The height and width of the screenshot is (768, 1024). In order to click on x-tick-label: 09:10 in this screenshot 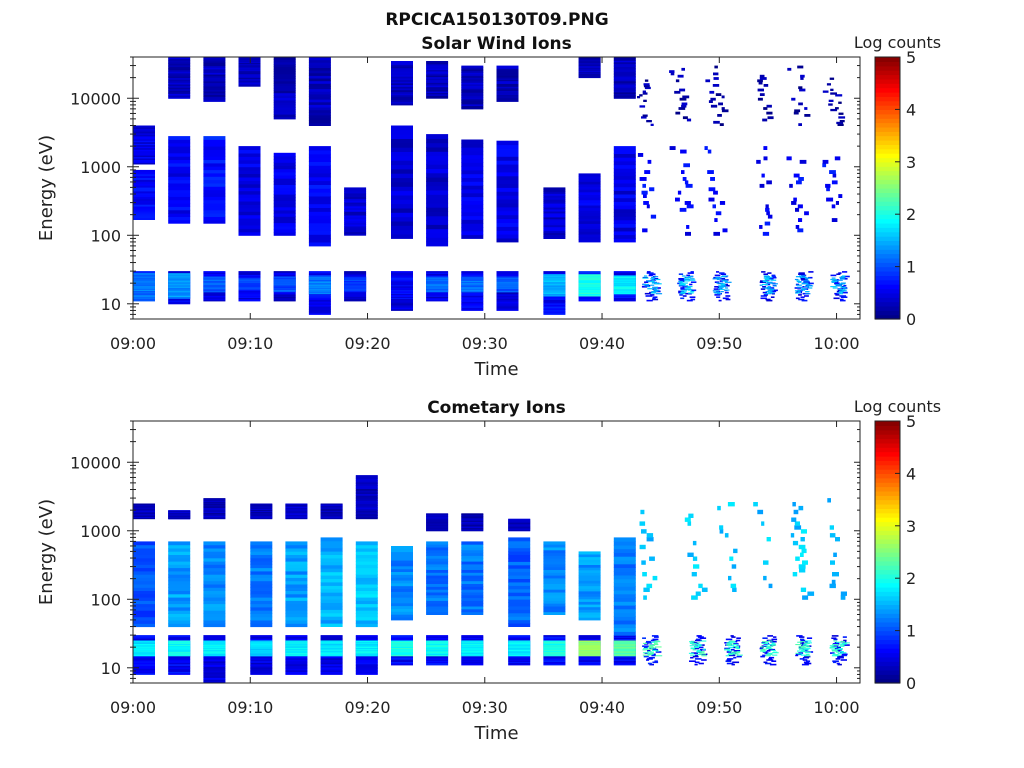, I will do `click(250, 707)`.